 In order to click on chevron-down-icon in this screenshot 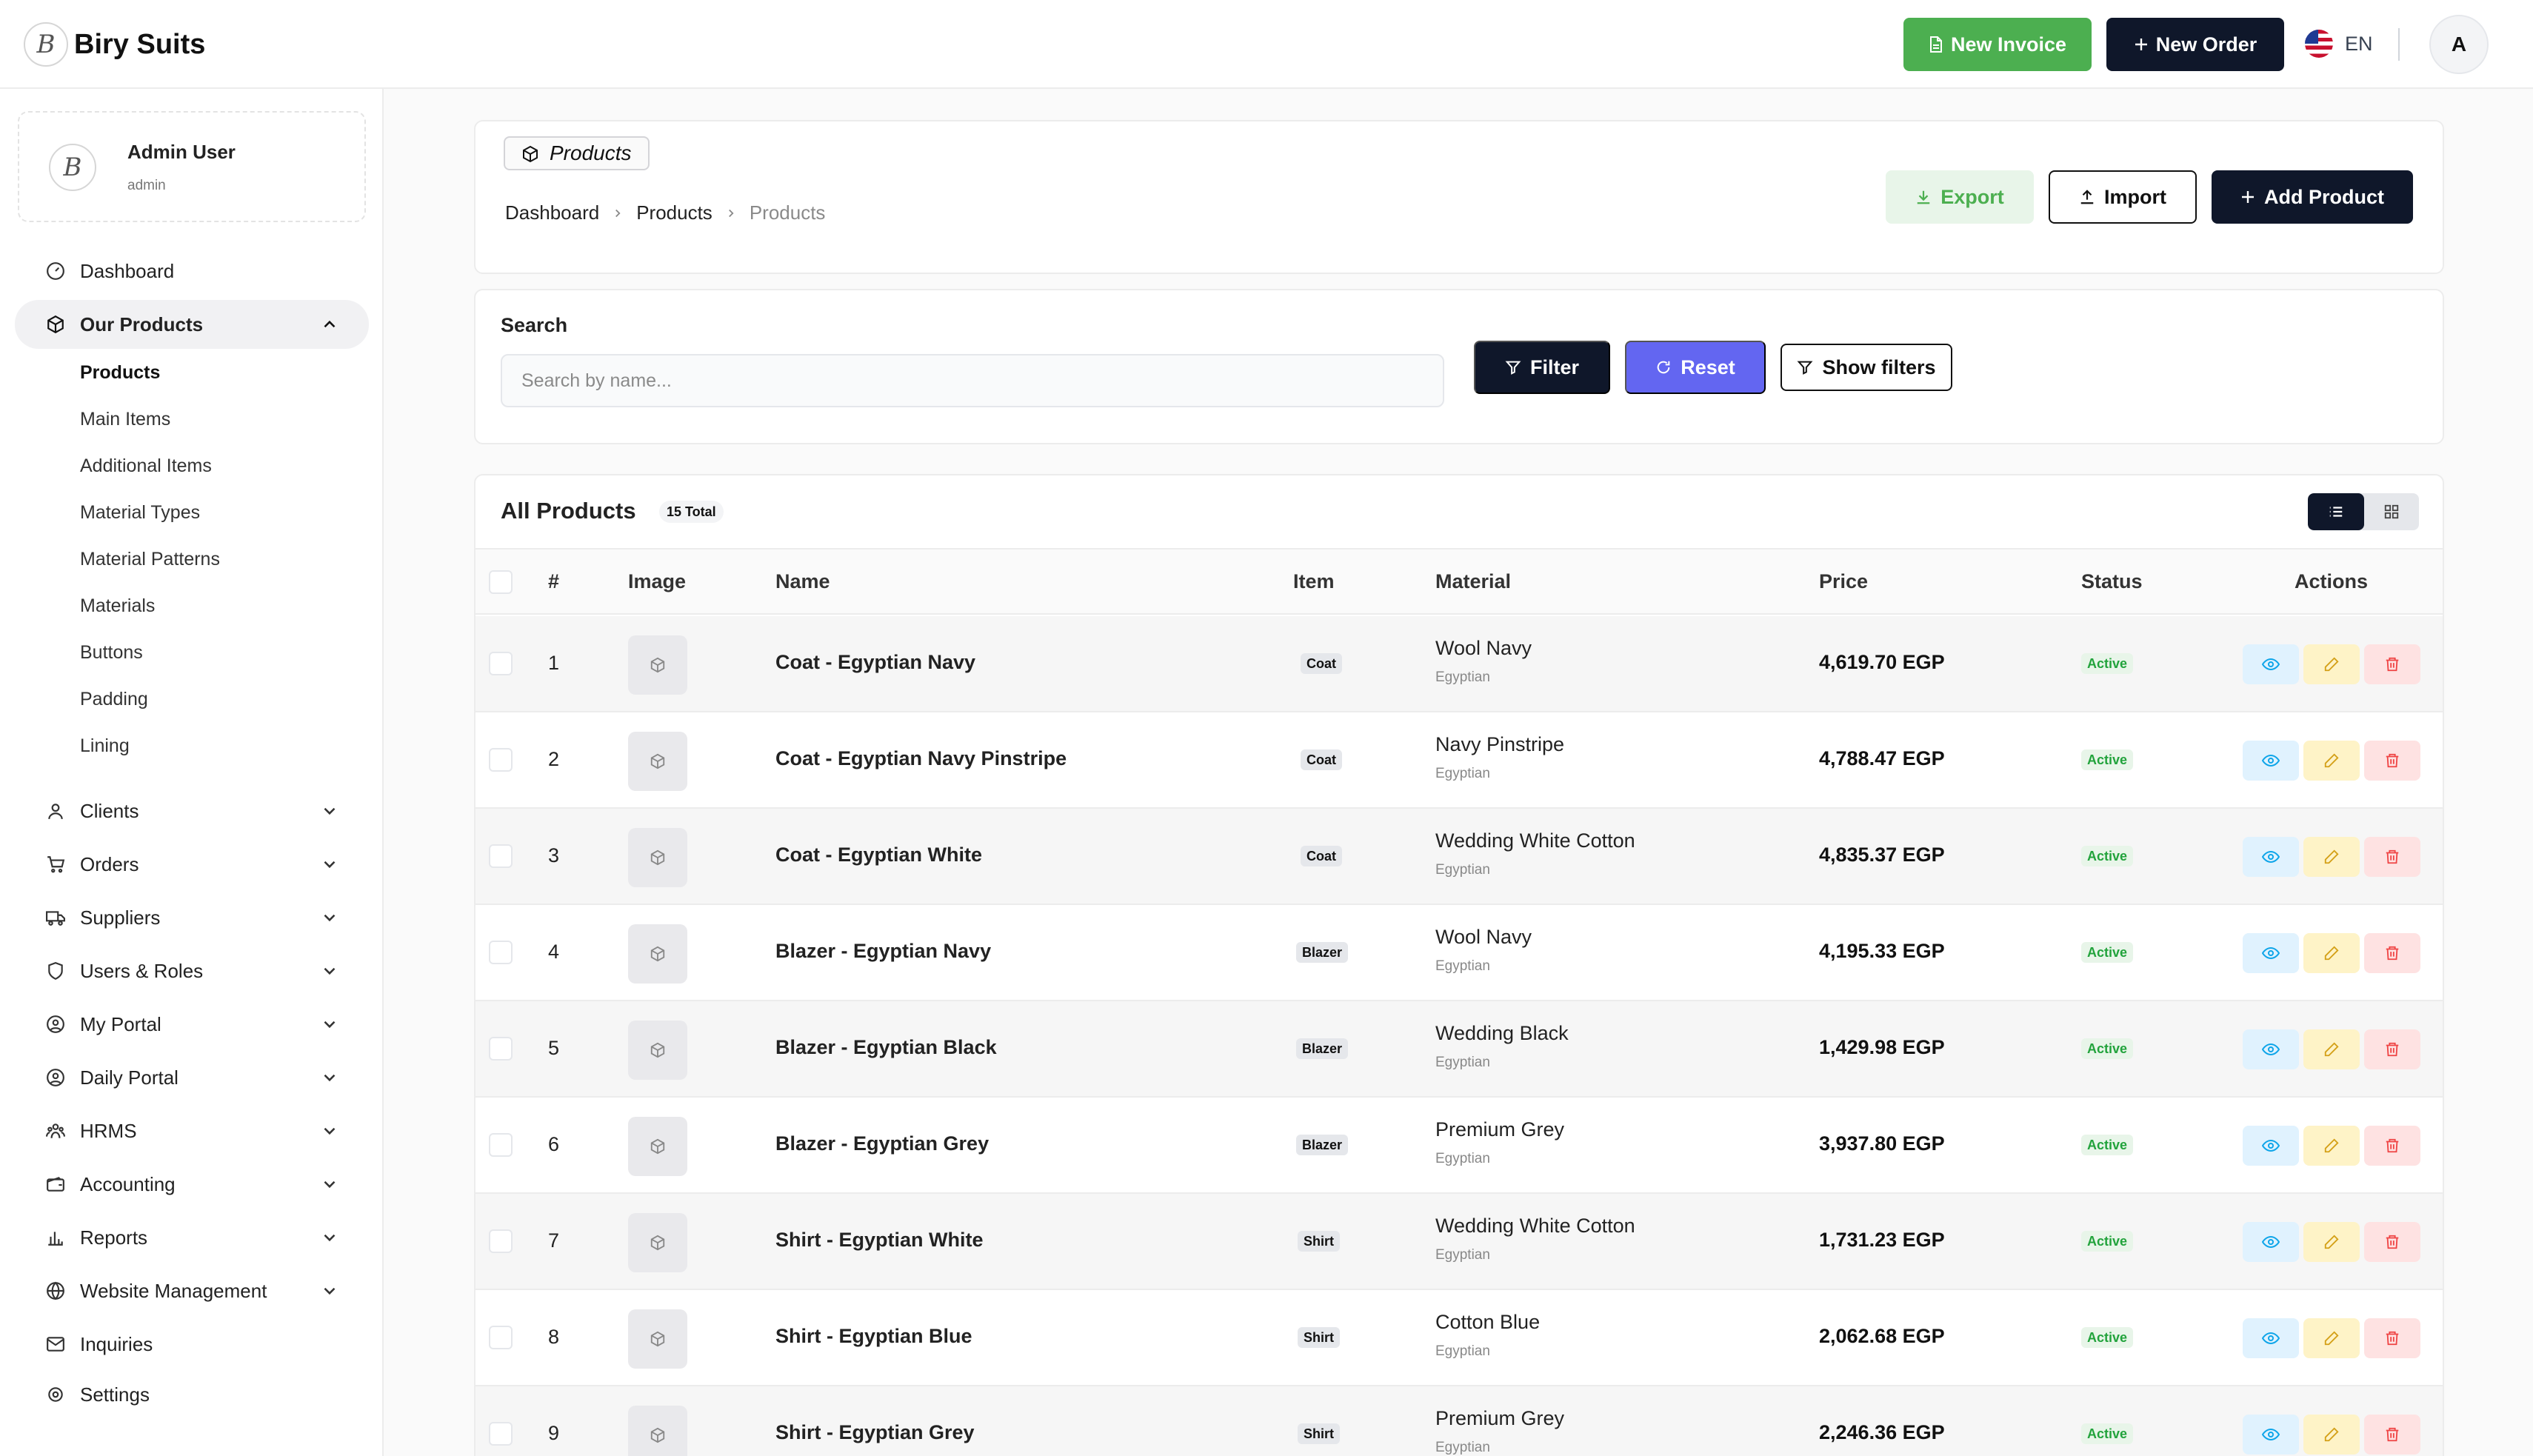, I will do `click(330, 1025)`.